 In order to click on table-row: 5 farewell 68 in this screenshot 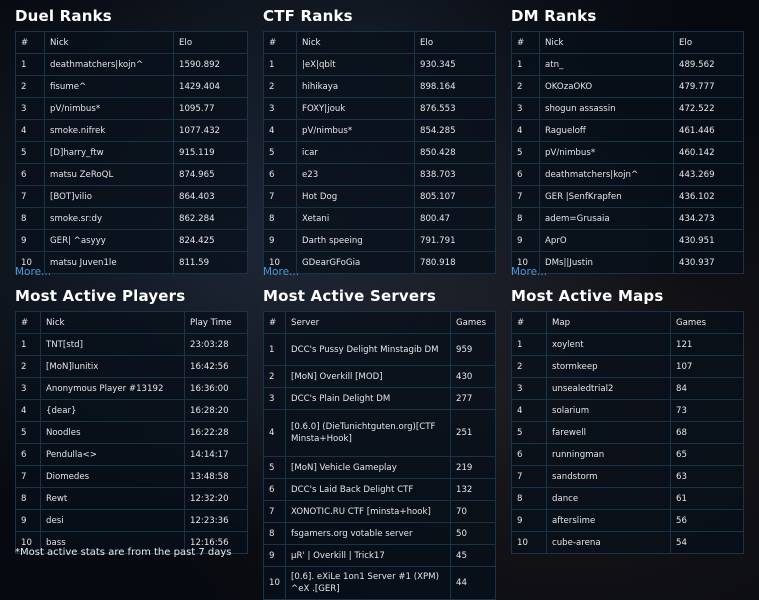, I will do `click(627, 432)`.